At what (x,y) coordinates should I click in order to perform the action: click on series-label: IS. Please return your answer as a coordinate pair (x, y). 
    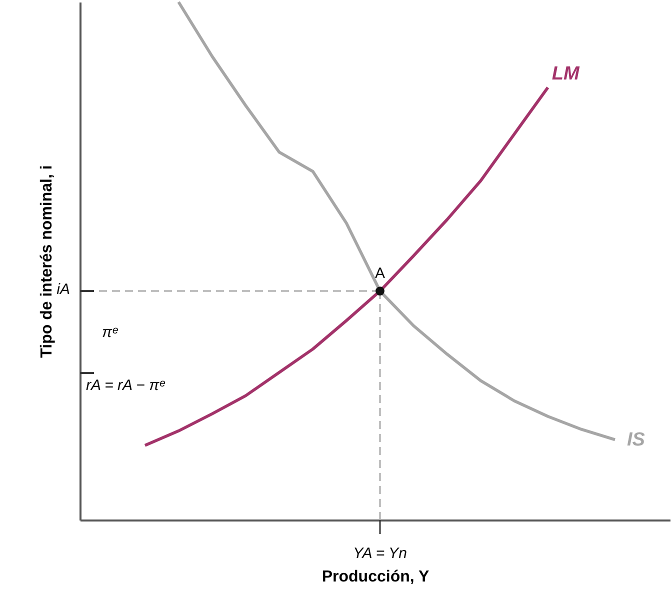
    Looking at the image, I should click on (636, 440).